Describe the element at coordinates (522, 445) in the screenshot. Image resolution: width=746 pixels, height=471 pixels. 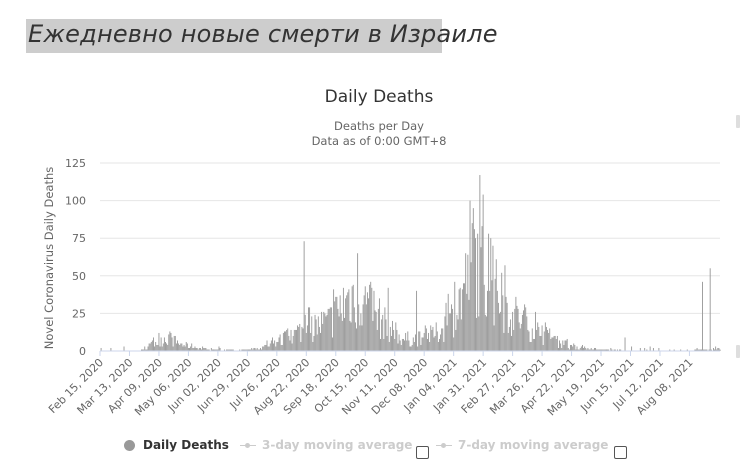
I see `legend-item-7-day-average: 7-day moving average` at that location.